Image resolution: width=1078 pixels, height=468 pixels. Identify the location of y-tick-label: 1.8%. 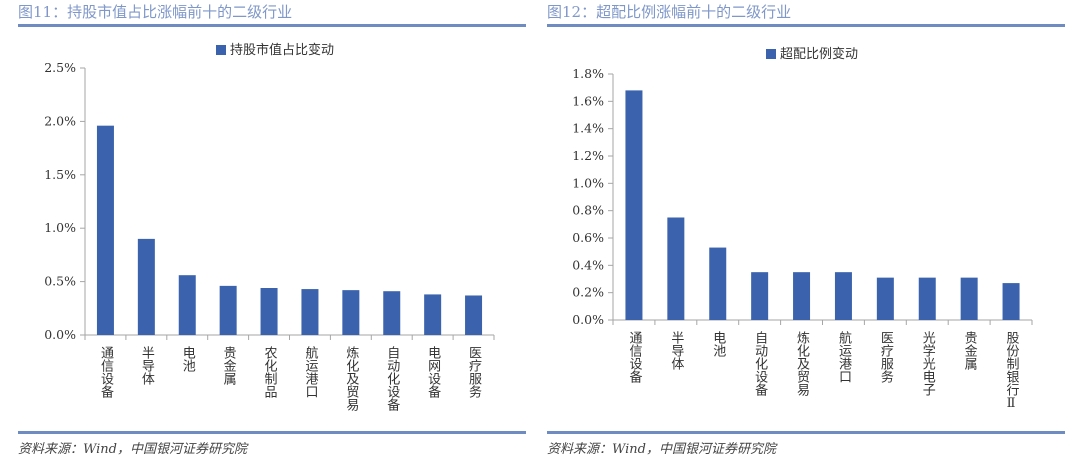
(588, 73).